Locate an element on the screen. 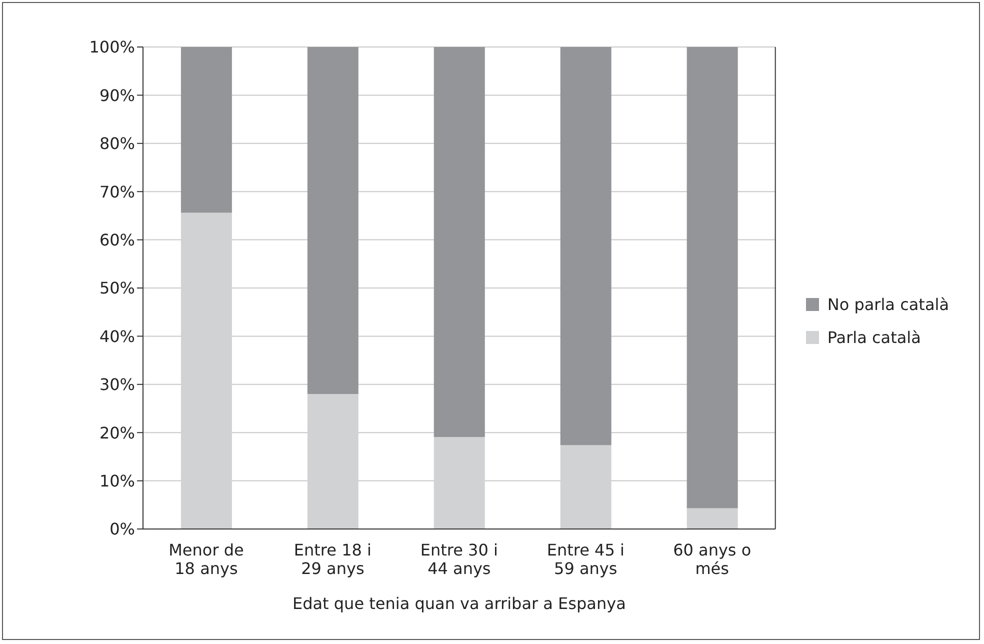  x-axis-title: Edat que tenia quan va arribar a Espanya is located at coordinates (459, 603).